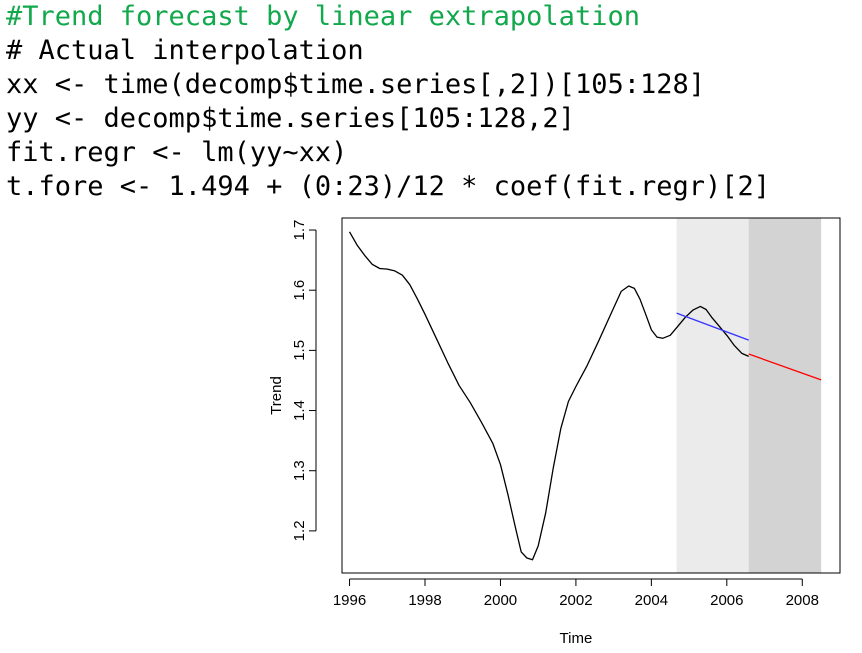 Image resolution: width=862 pixels, height=653 pixels. I want to click on y-tick-label: 1.4, so click(299, 410).